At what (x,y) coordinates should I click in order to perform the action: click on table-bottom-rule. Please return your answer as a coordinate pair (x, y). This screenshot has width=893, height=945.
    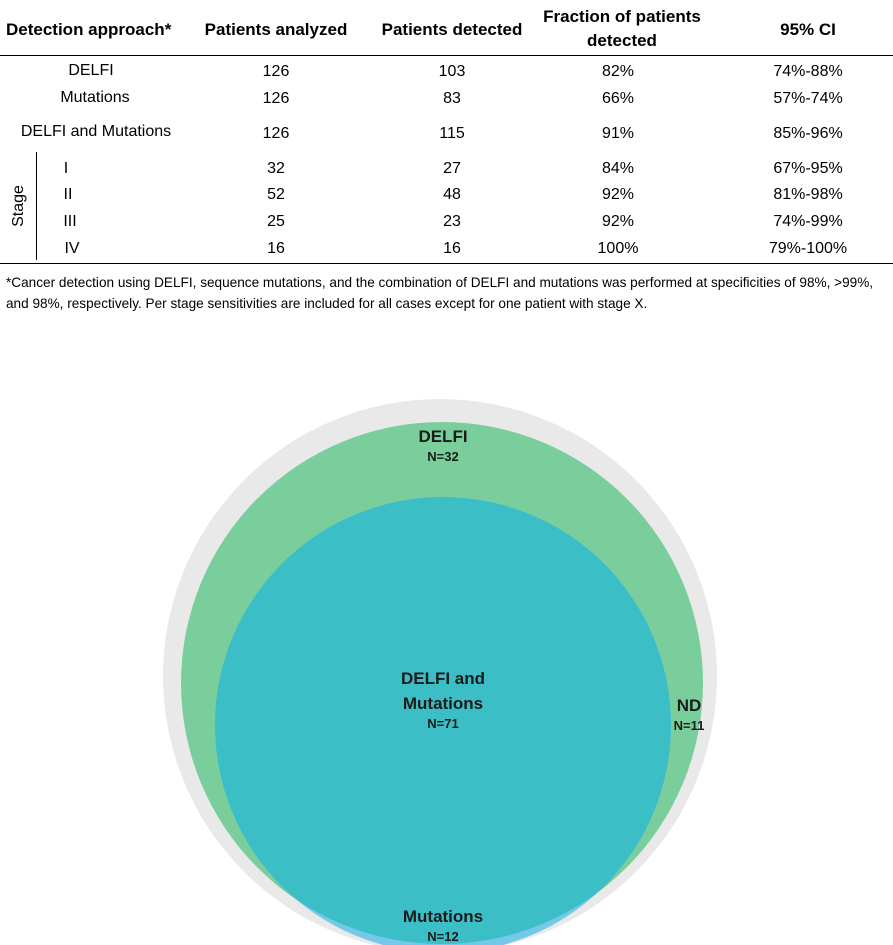
    Looking at the image, I should click on (446, 263).